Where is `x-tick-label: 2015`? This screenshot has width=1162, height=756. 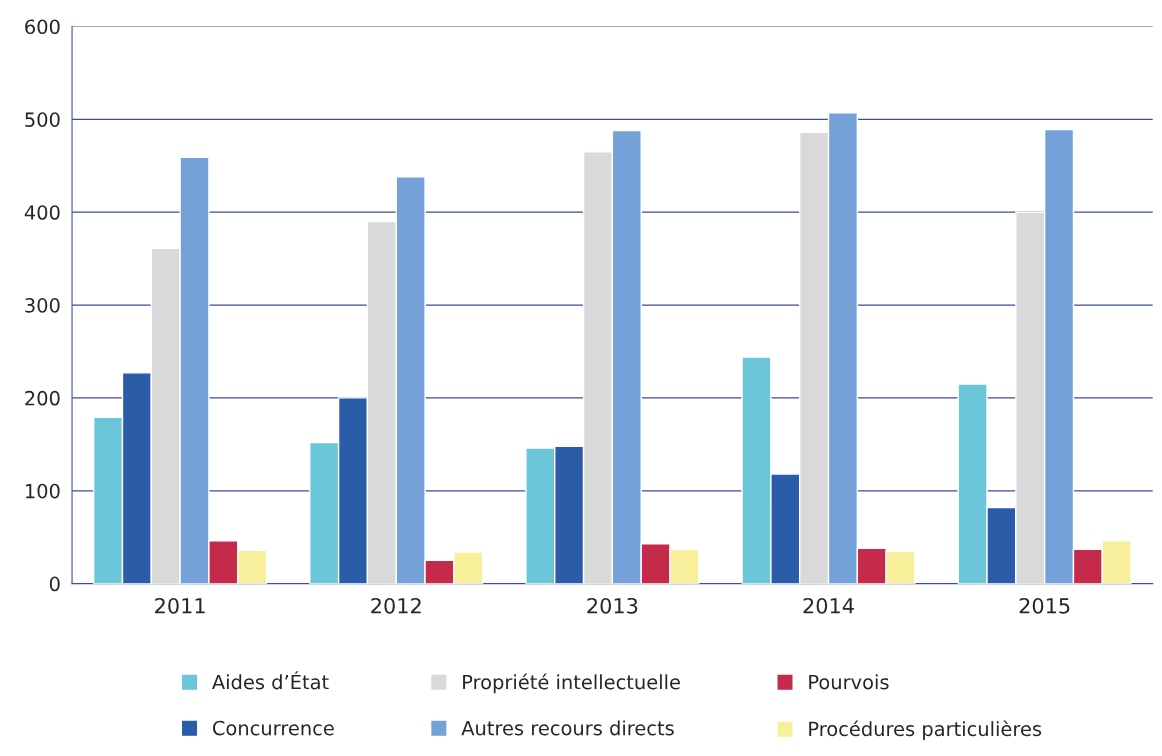 x-tick-label: 2015 is located at coordinates (1044, 605).